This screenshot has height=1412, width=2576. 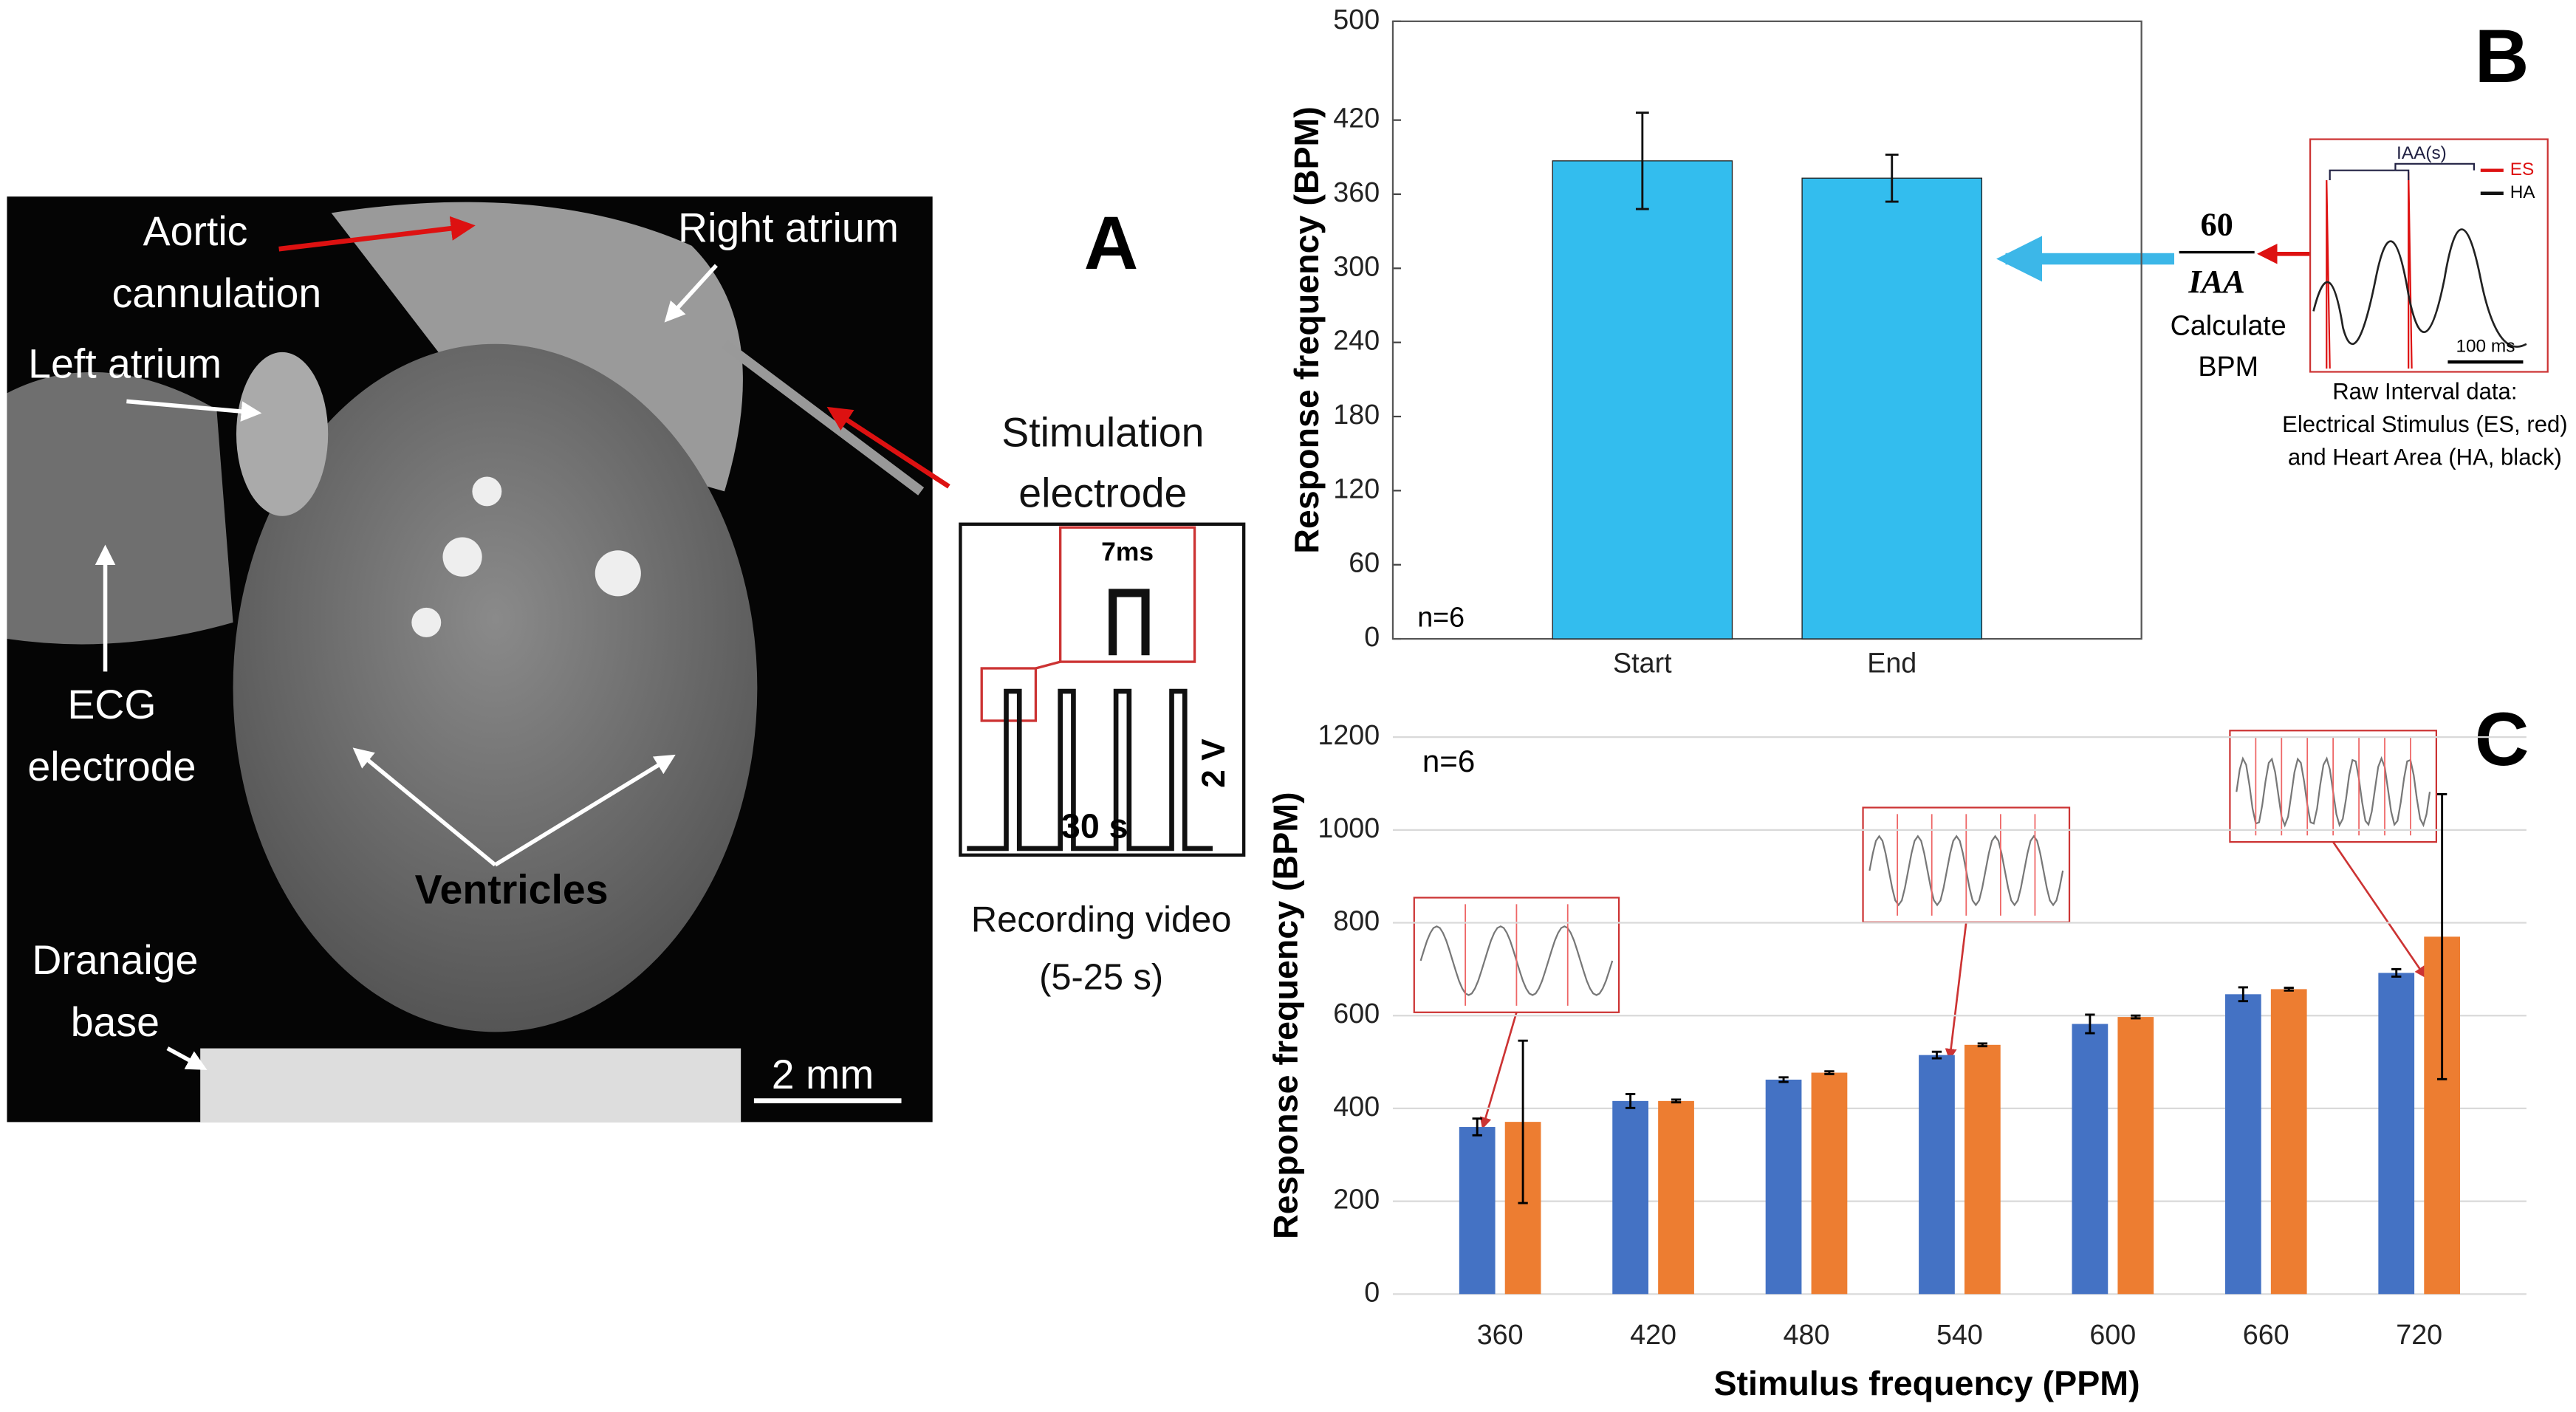 I want to click on panel-label: C, so click(x=2502, y=739).